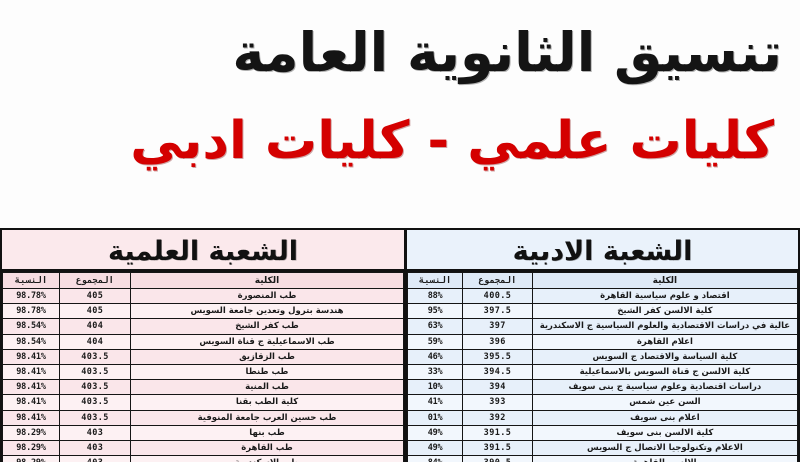  I want to click on cell-college: اقتصاد و علوم سياسية القاهرة, so click(664, 296).